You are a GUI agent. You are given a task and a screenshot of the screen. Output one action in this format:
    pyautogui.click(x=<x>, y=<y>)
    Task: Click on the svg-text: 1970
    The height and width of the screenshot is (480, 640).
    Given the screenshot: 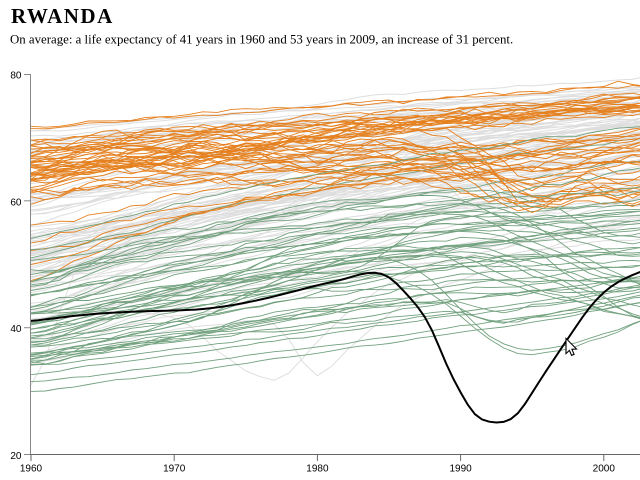 What is the action you would take?
    pyautogui.click(x=174, y=469)
    